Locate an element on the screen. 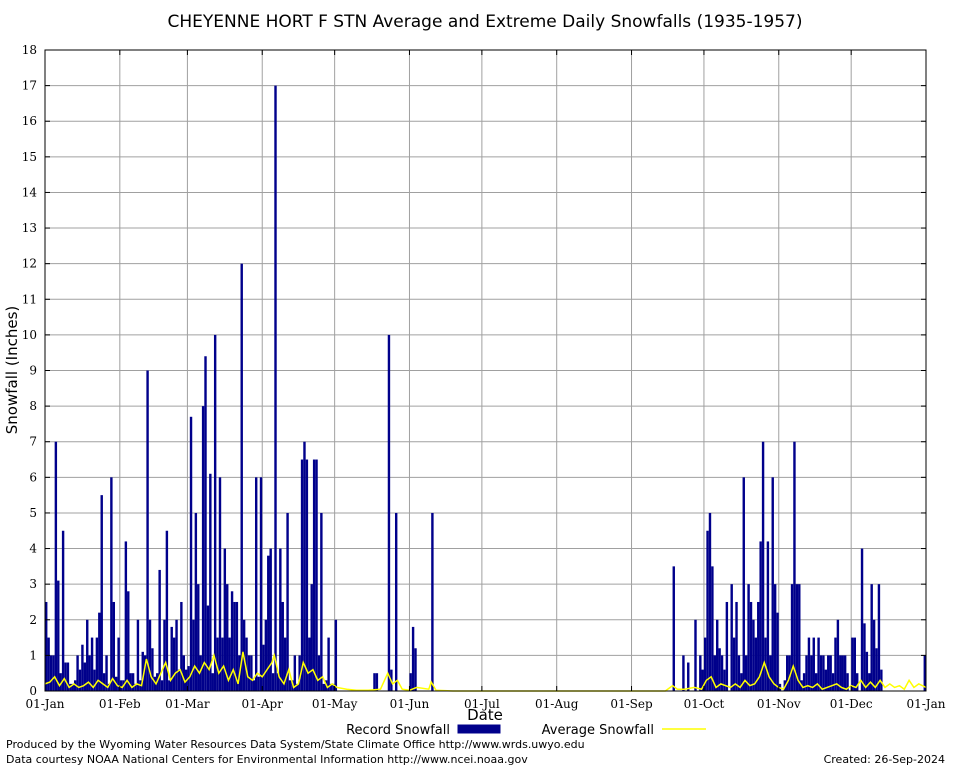 The image size is (954, 768). y-tick-label: 4 is located at coordinates (33, 549).